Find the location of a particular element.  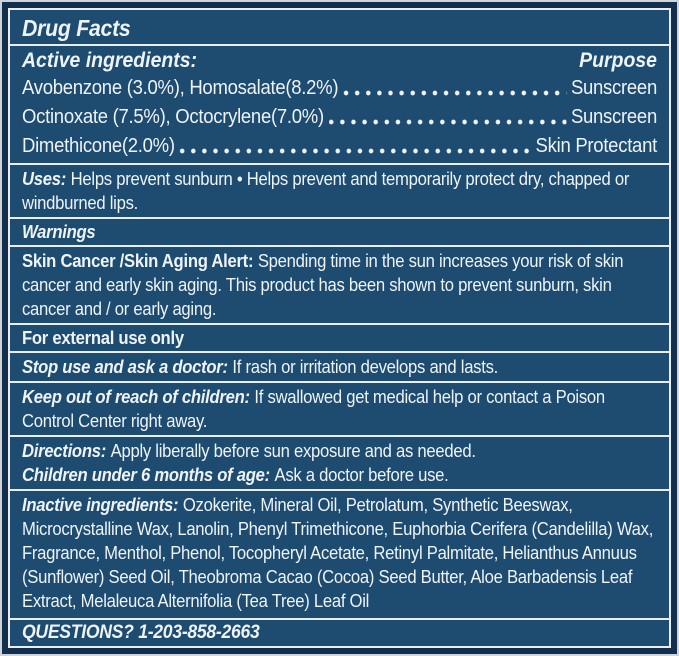

keep-out-label: Keep out of reach of children: is located at coordinates (136, 397).